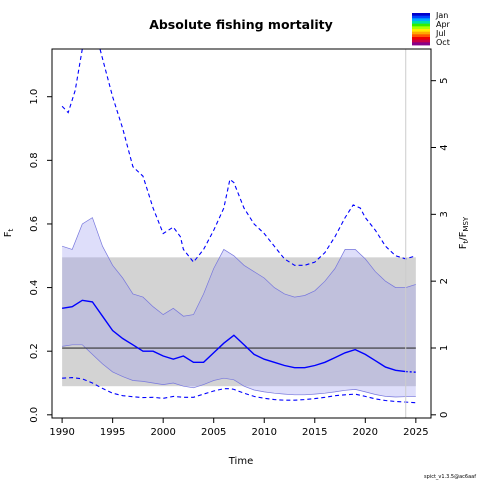 Image resolution: width=480 pixels, height=480 pixels. I want to click on x-axis: 1990 1995 2000 2005 2010 2015 2020 2025, so click(239, 428).